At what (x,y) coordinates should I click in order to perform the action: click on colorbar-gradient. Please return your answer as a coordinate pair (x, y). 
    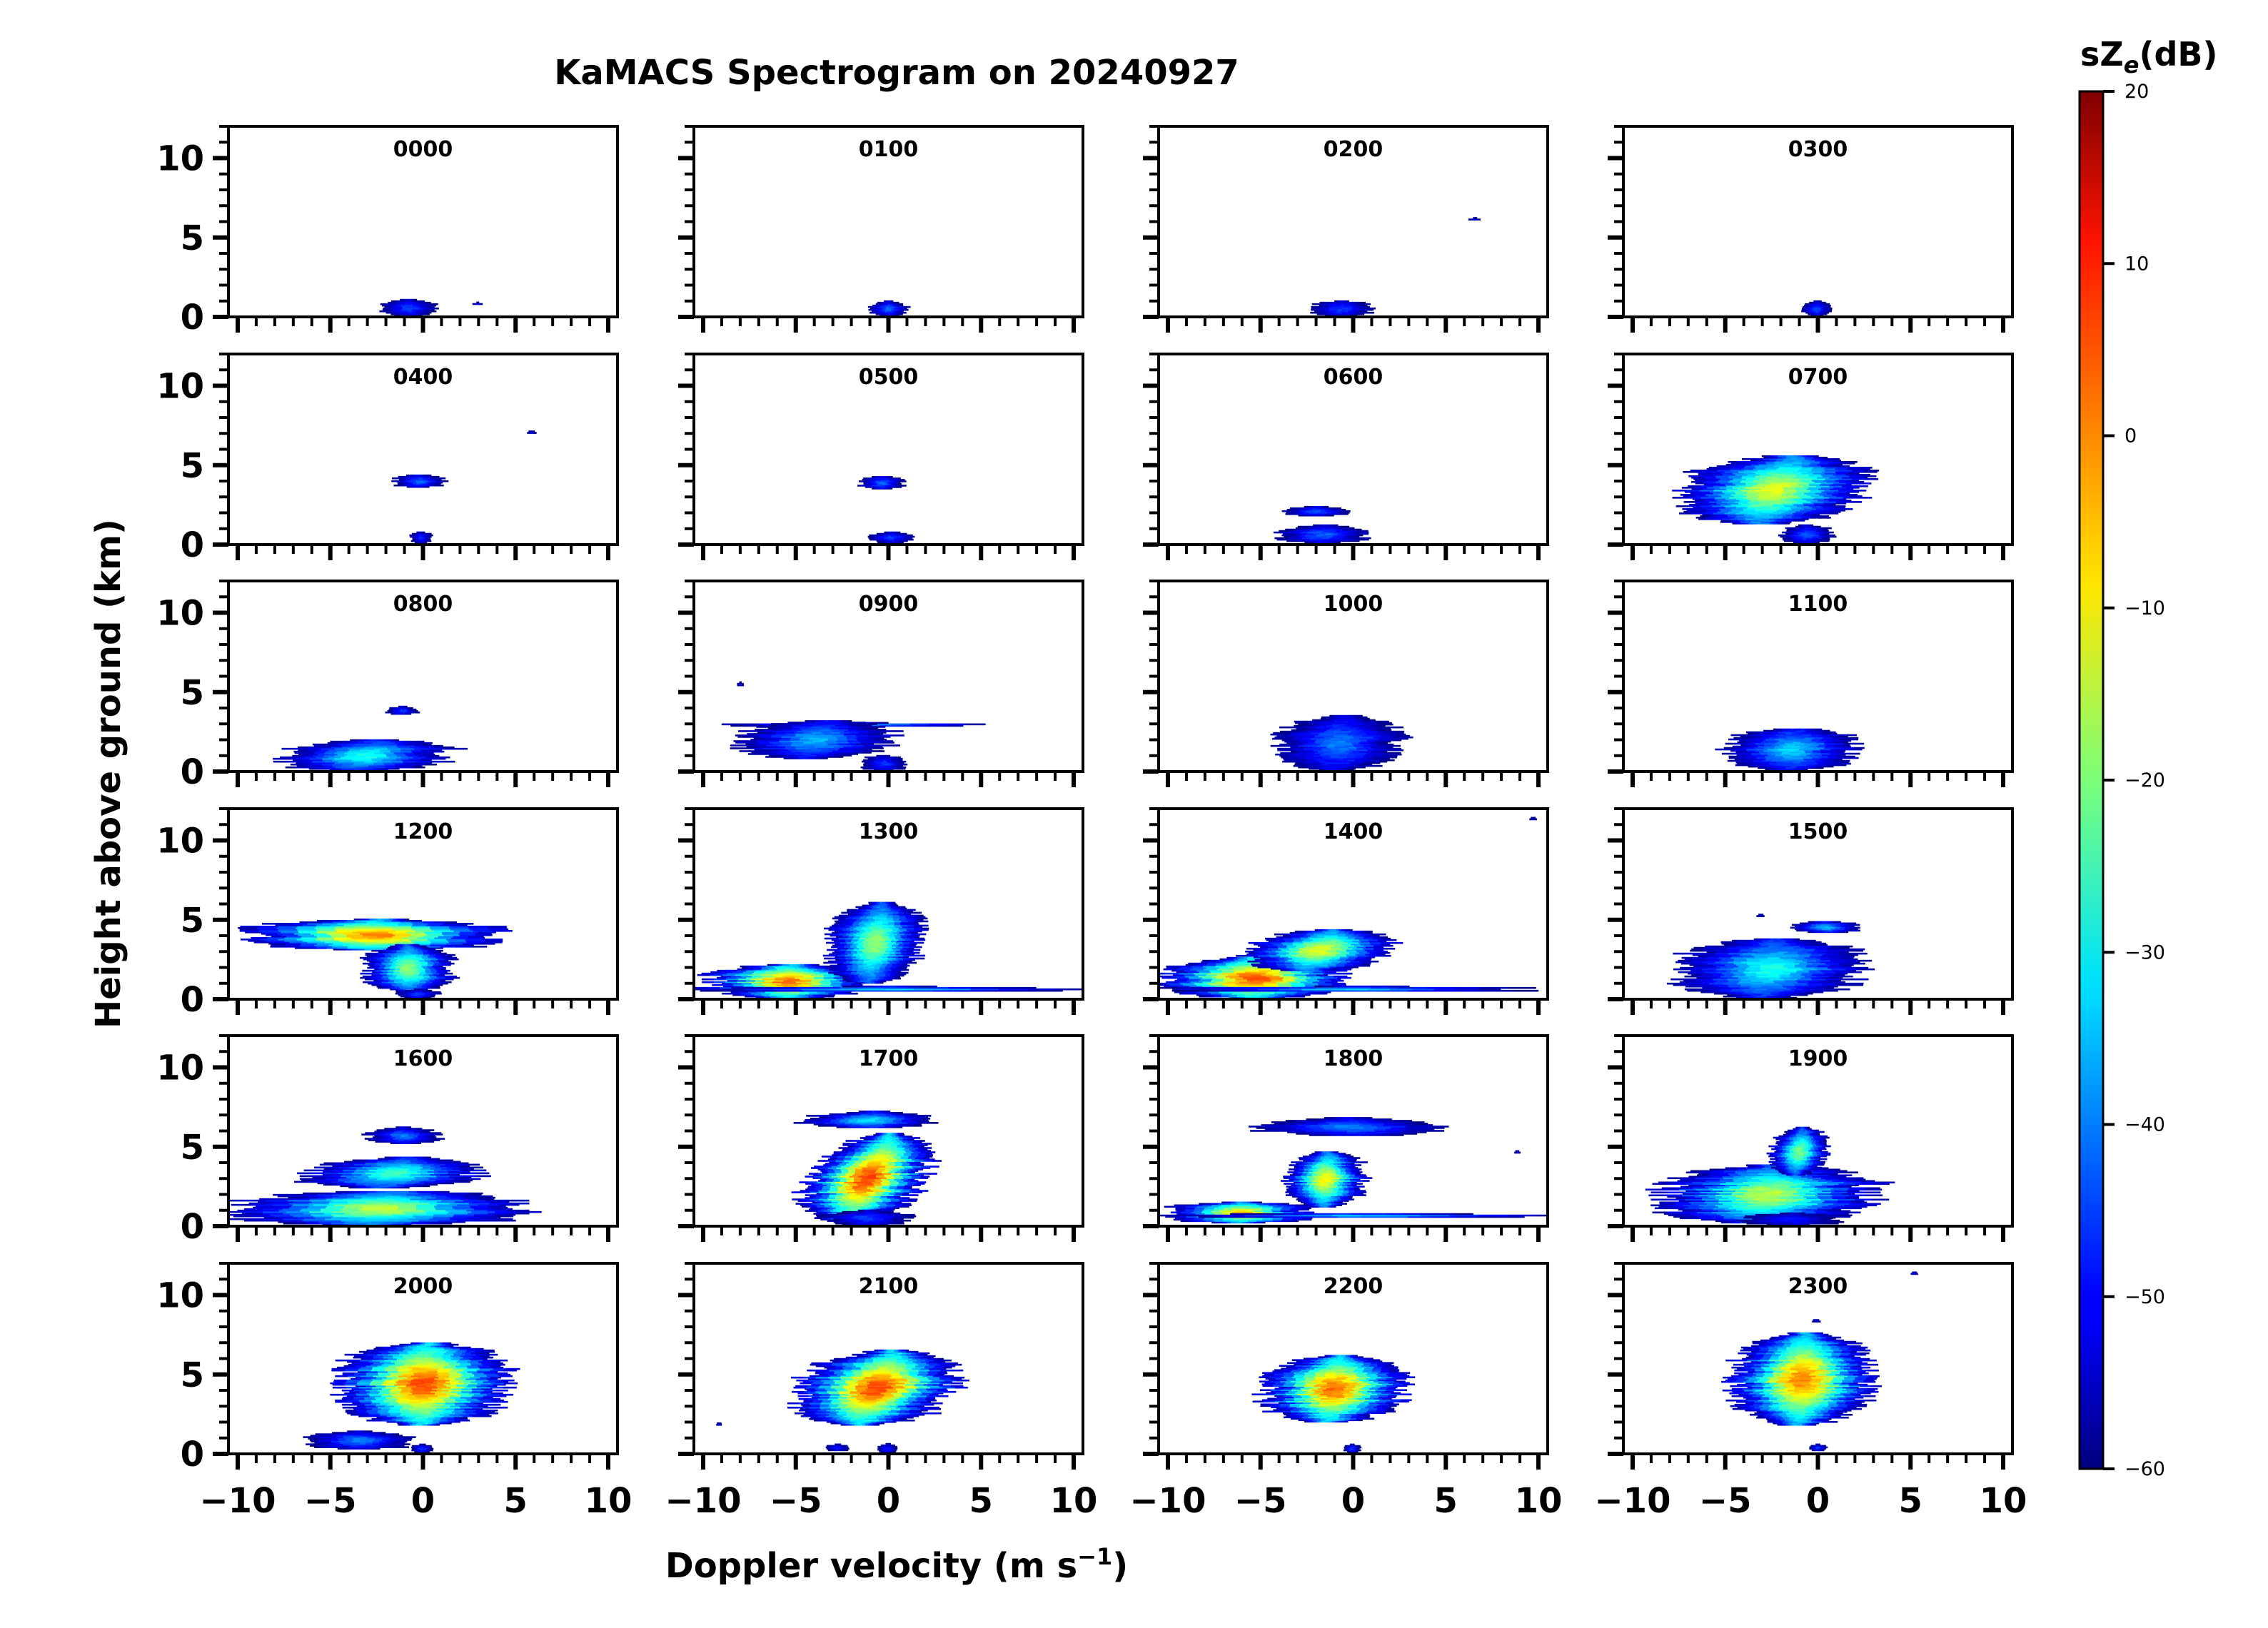
    Looking at the image, I should click on (2091, 780).